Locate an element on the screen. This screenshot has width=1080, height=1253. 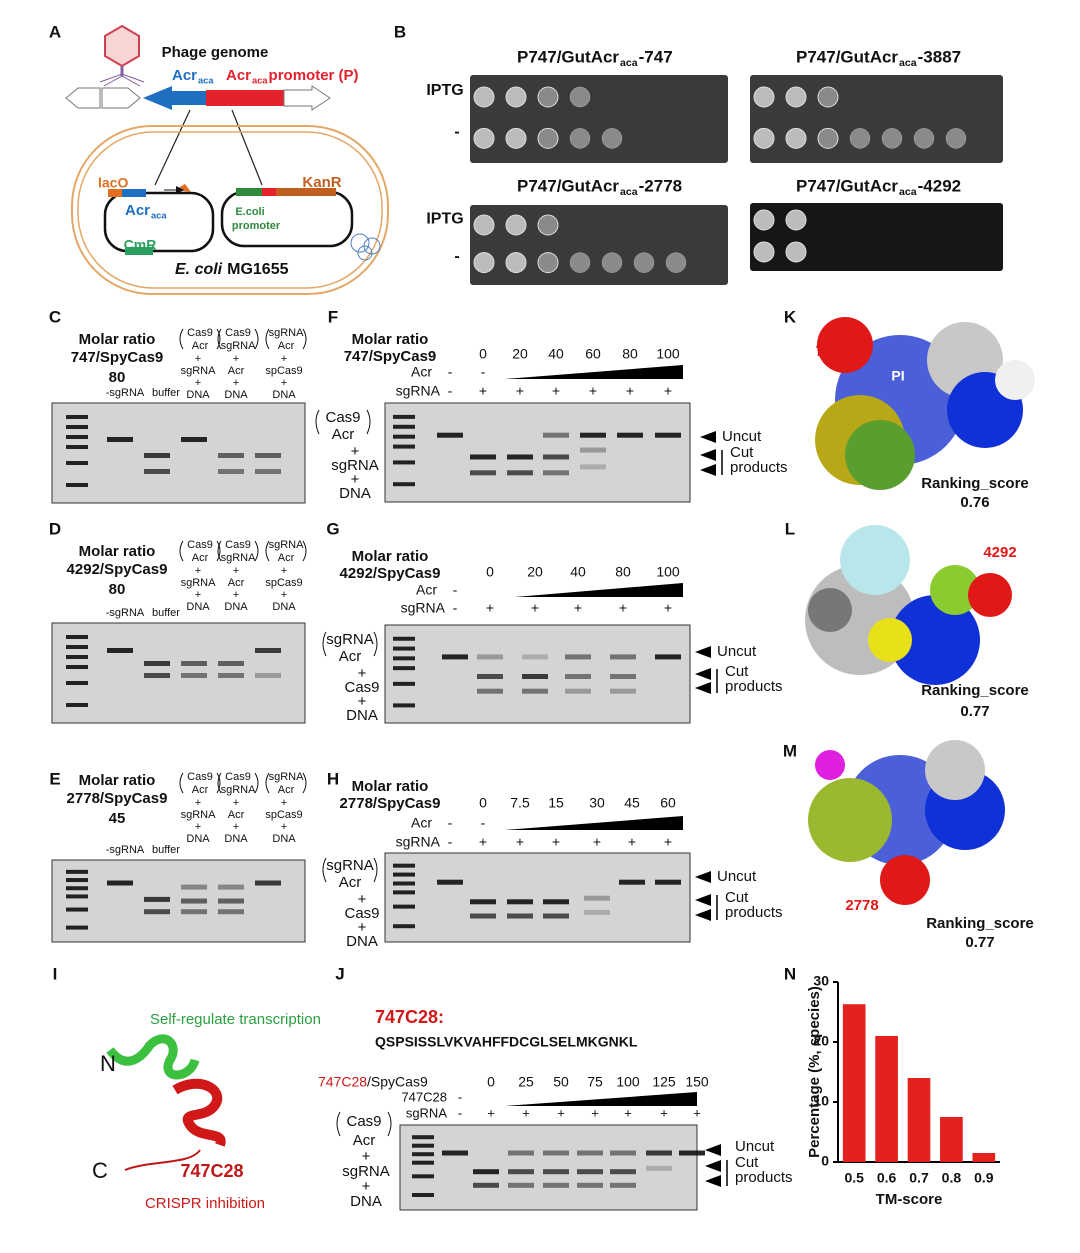
label: 80 is located at coordinates (117, 377).